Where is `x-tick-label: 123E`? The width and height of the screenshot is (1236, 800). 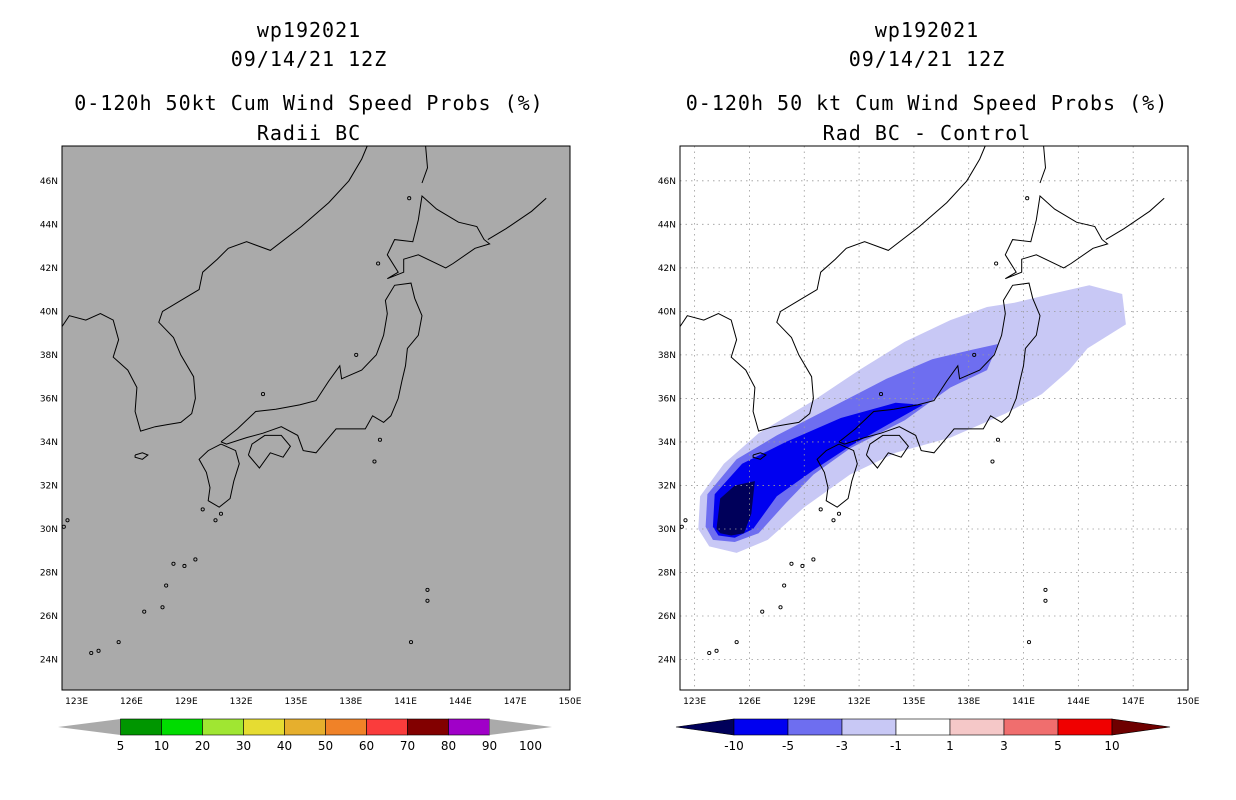
x-tick-label: 123E is located at coordinates (694, 702).